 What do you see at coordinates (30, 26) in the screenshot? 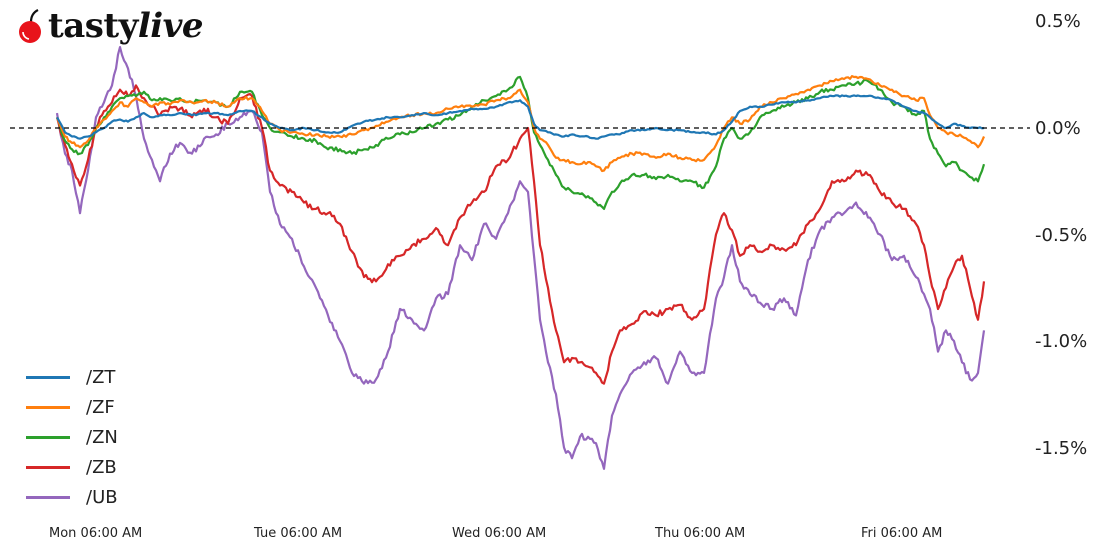
I see `cherry-icon` at bounding box center [30, 26].